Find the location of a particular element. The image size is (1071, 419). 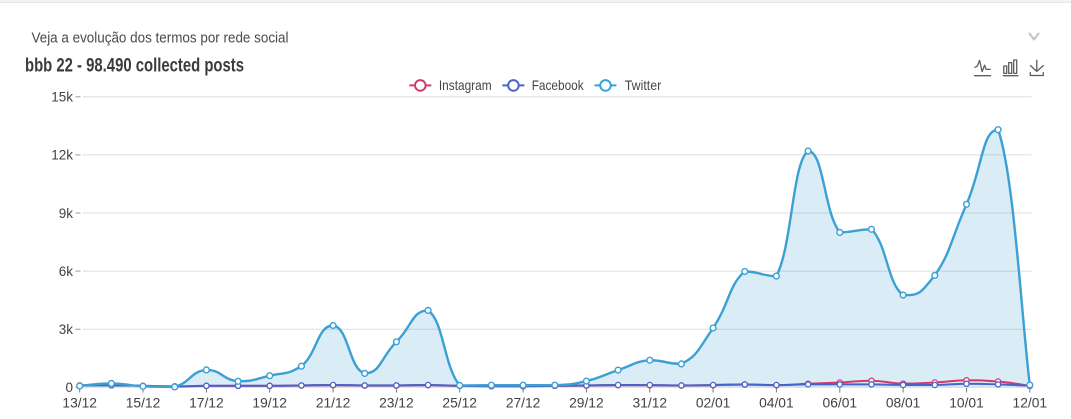

svg-text: 0 is located at coordinates (69, 387).